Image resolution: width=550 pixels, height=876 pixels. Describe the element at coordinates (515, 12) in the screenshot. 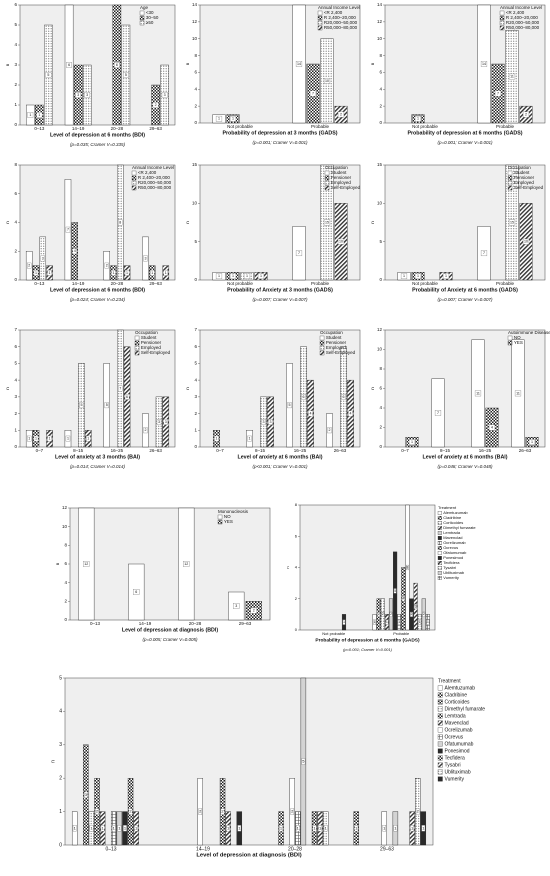

I see `legend-label: <R 2,400` at that location.